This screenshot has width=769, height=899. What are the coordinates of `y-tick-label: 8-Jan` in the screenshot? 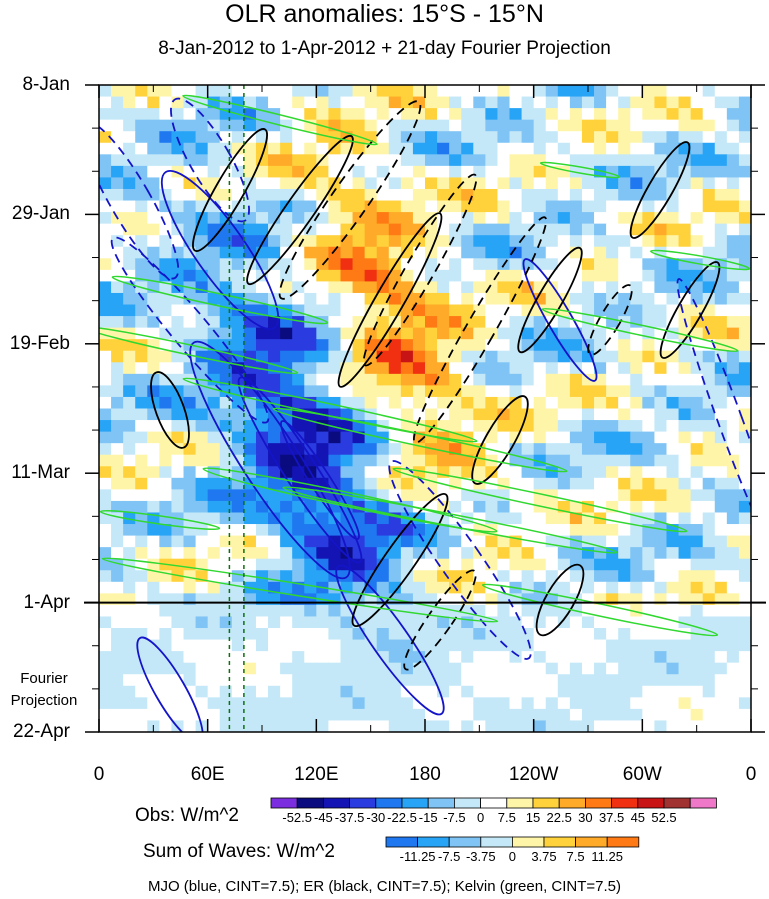 It's located at (46, 84).